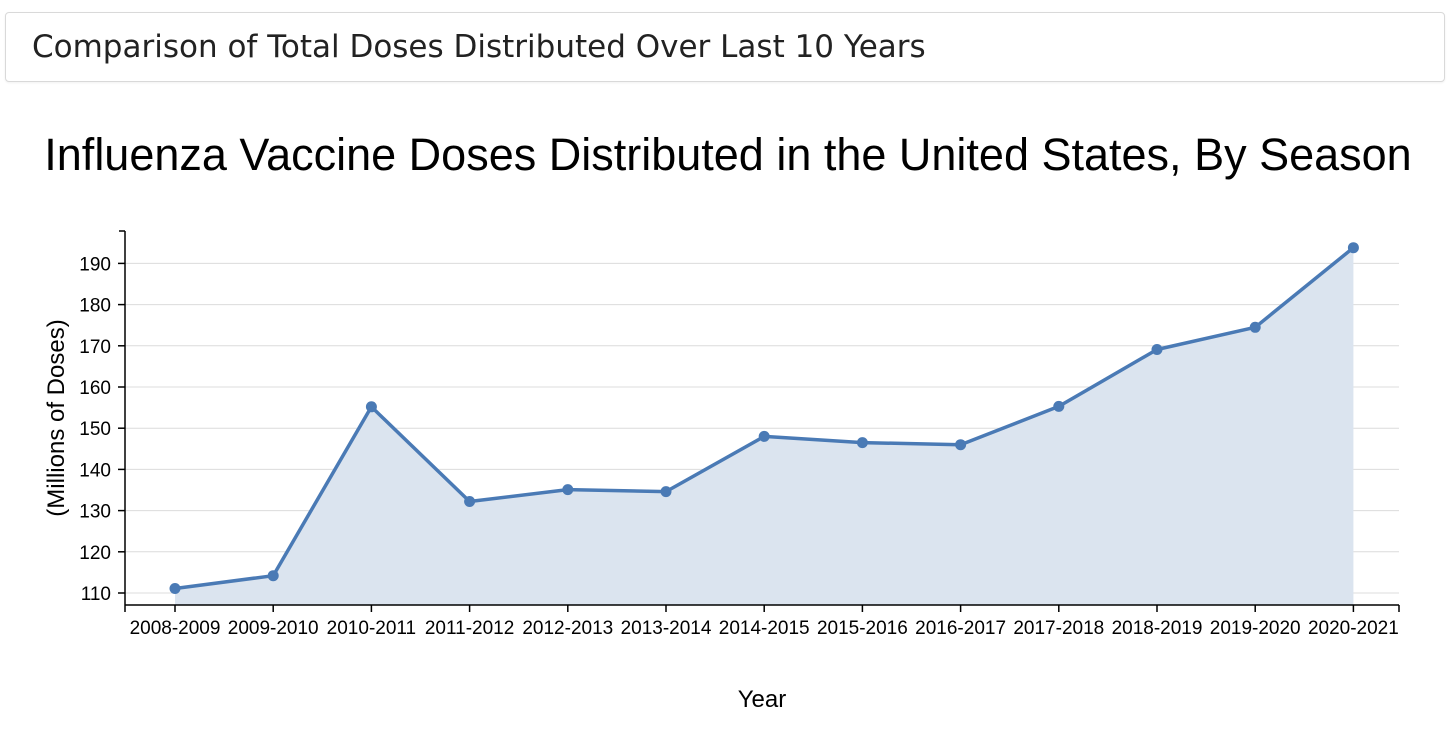 The width and height of the screenshot is (1456, 740). I want to click on y-tick-label: 160, so click(95, 388).